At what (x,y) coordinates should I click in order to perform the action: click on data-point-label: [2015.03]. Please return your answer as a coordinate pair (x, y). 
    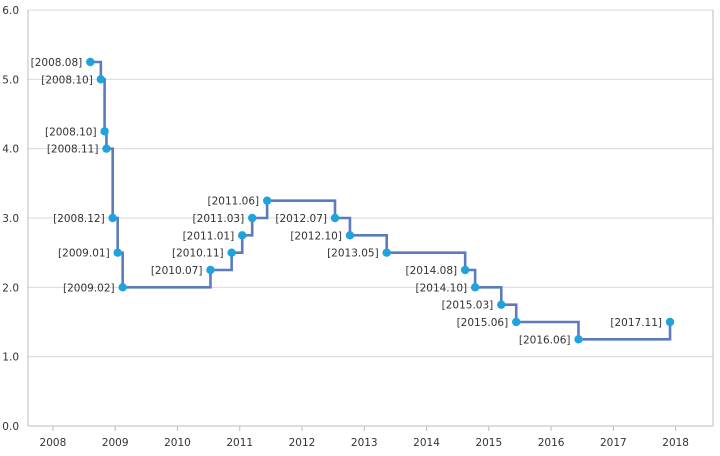
    Looking at the image, I should click on (468, 306).